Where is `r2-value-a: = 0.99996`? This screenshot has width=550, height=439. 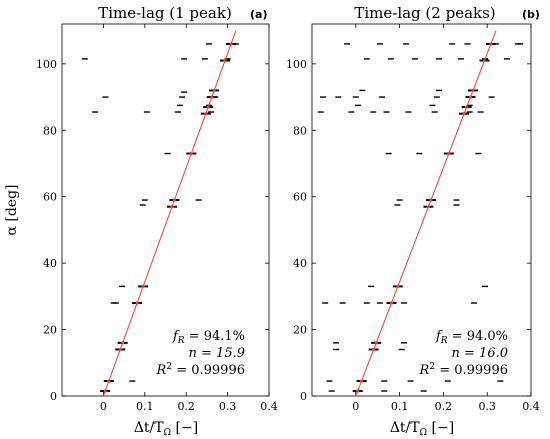 r2-value-a: = 0.99996 is located at coordinates (208, 370).